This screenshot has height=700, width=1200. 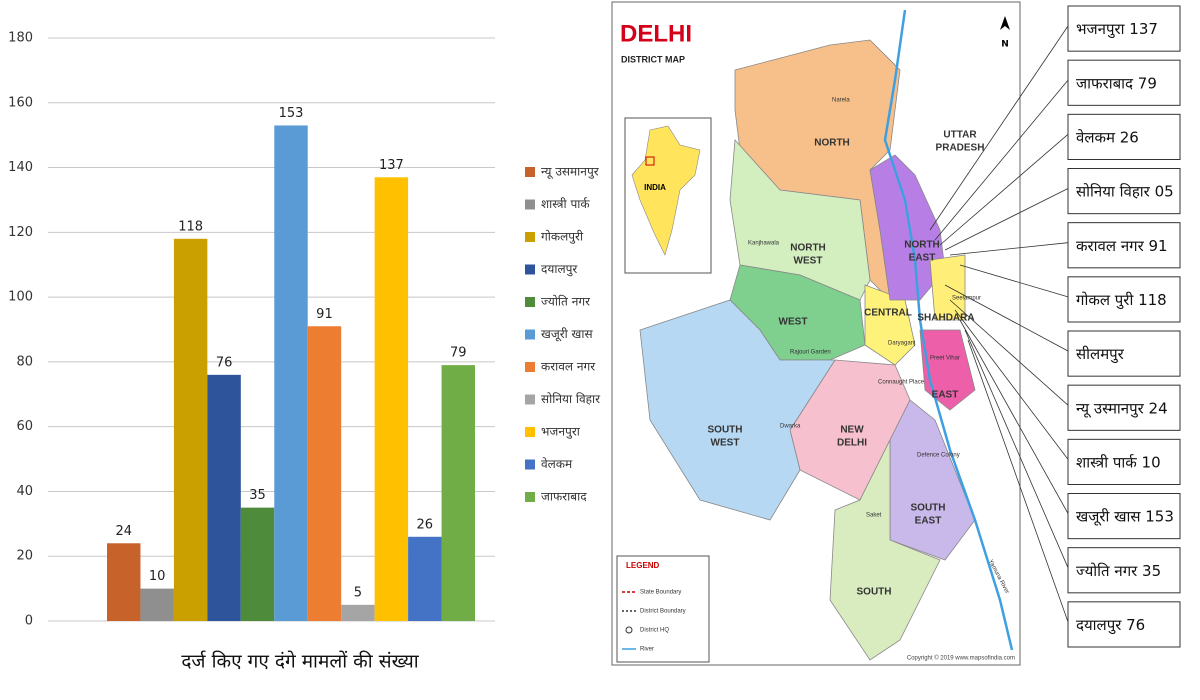 I want to click on legend-label: शास्त्री पार्क, so click(x=565, y=204).